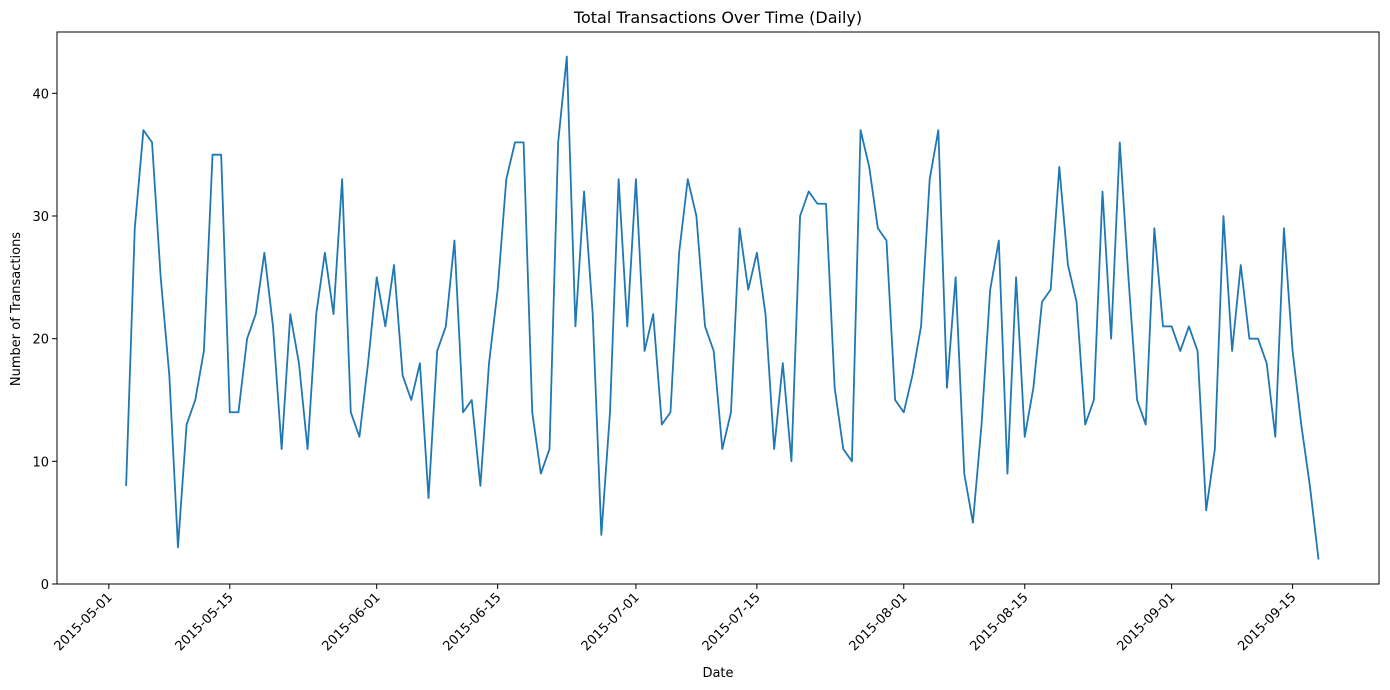  Describe the element at coordinates (472, 622) in the screenshot. I see `x-tick-label: 2015-06-15` at that location.